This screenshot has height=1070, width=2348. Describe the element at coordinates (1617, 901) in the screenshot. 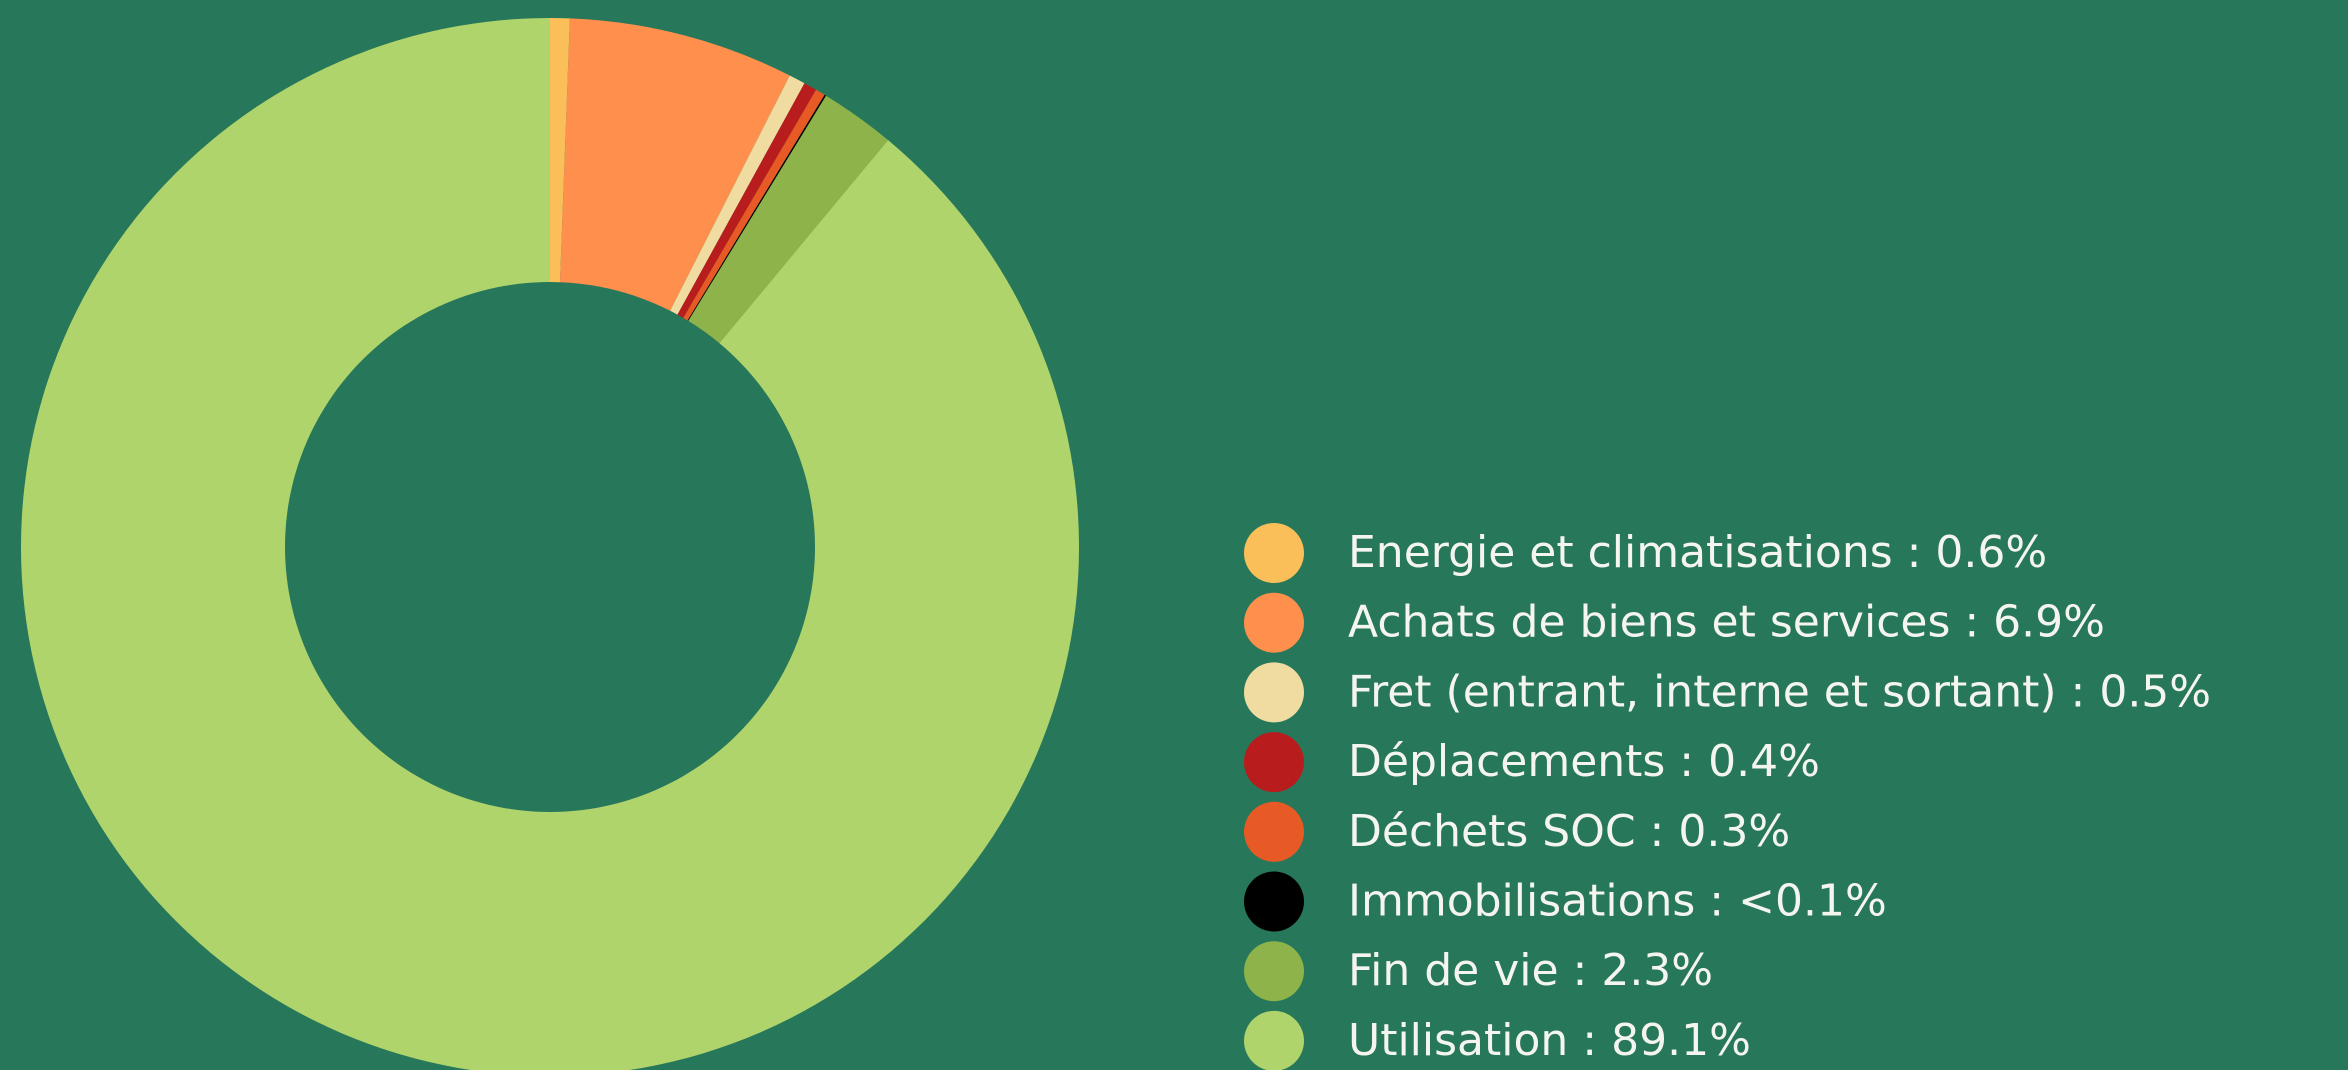

I see `legend-label: Immobilisations : <0.1%` at that location.